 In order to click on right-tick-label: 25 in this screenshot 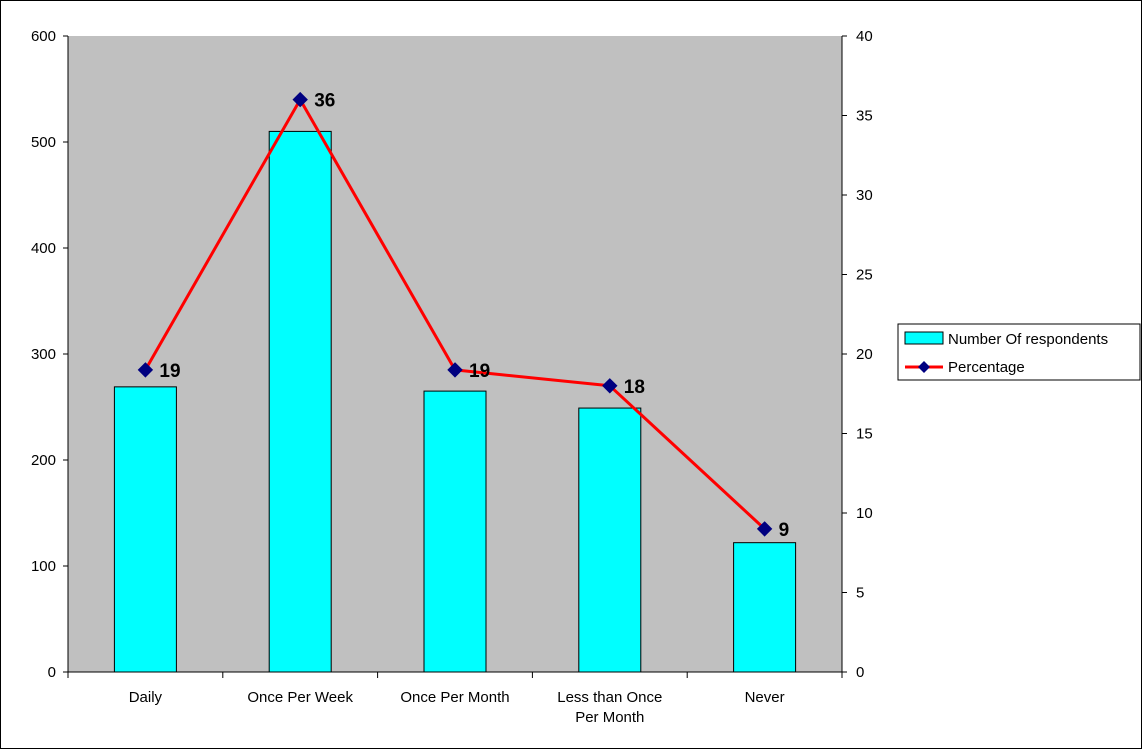, I will do `click(864, 275)`.